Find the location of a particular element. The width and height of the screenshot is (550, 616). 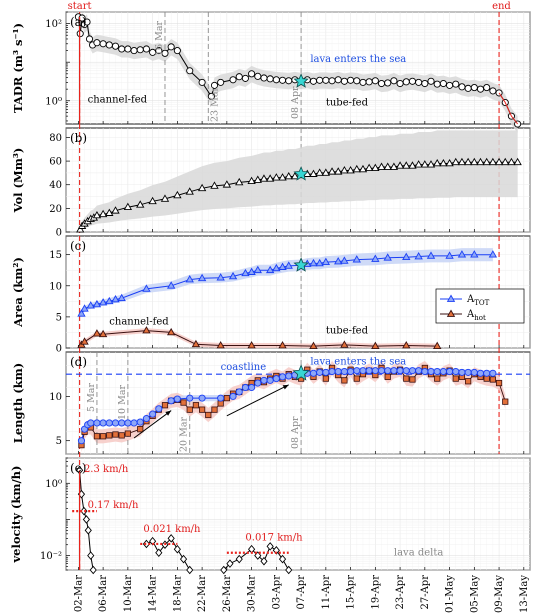

rate-label: 0.17 km/h is located at coordinates (113, 505).